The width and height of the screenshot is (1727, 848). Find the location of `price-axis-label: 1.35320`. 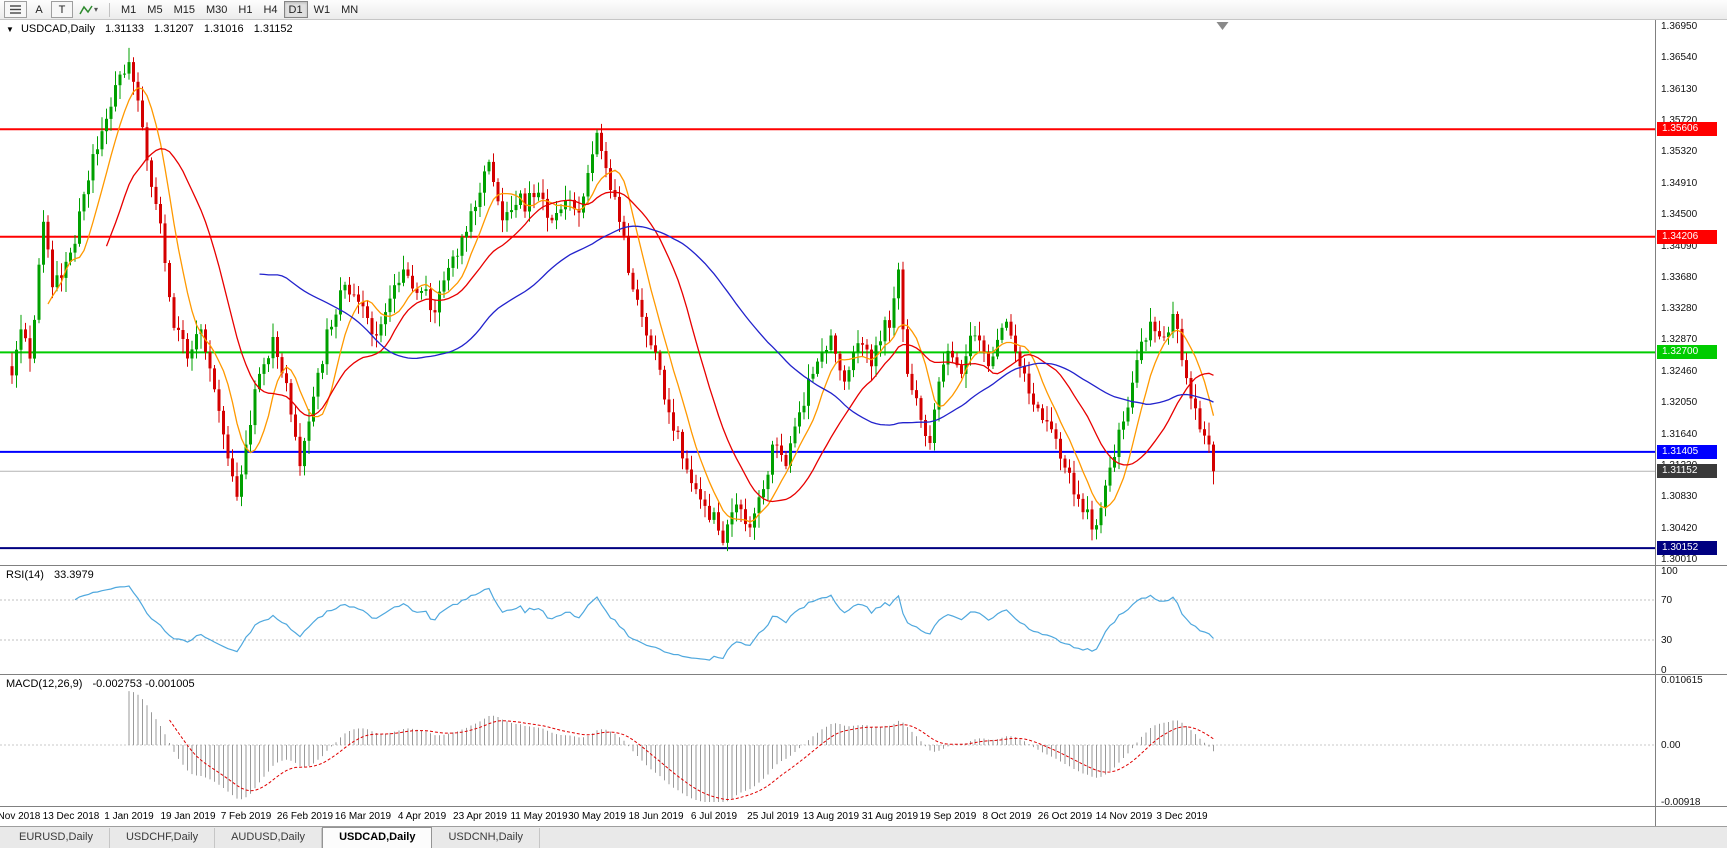

price-axis-label: 1.35320 is located at coordinates (1679, 151).